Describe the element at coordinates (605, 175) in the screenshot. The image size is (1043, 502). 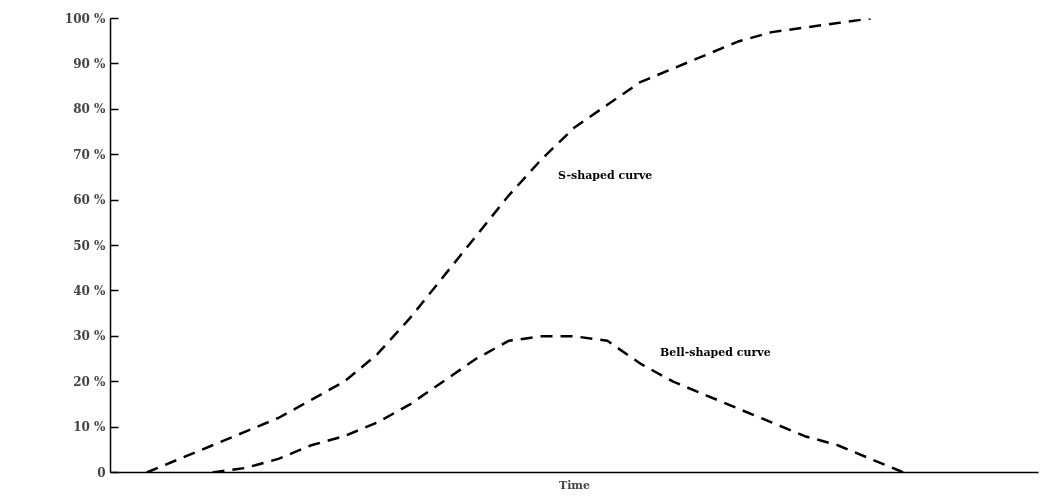
I see `series-label: S-shaped curve` at that location.